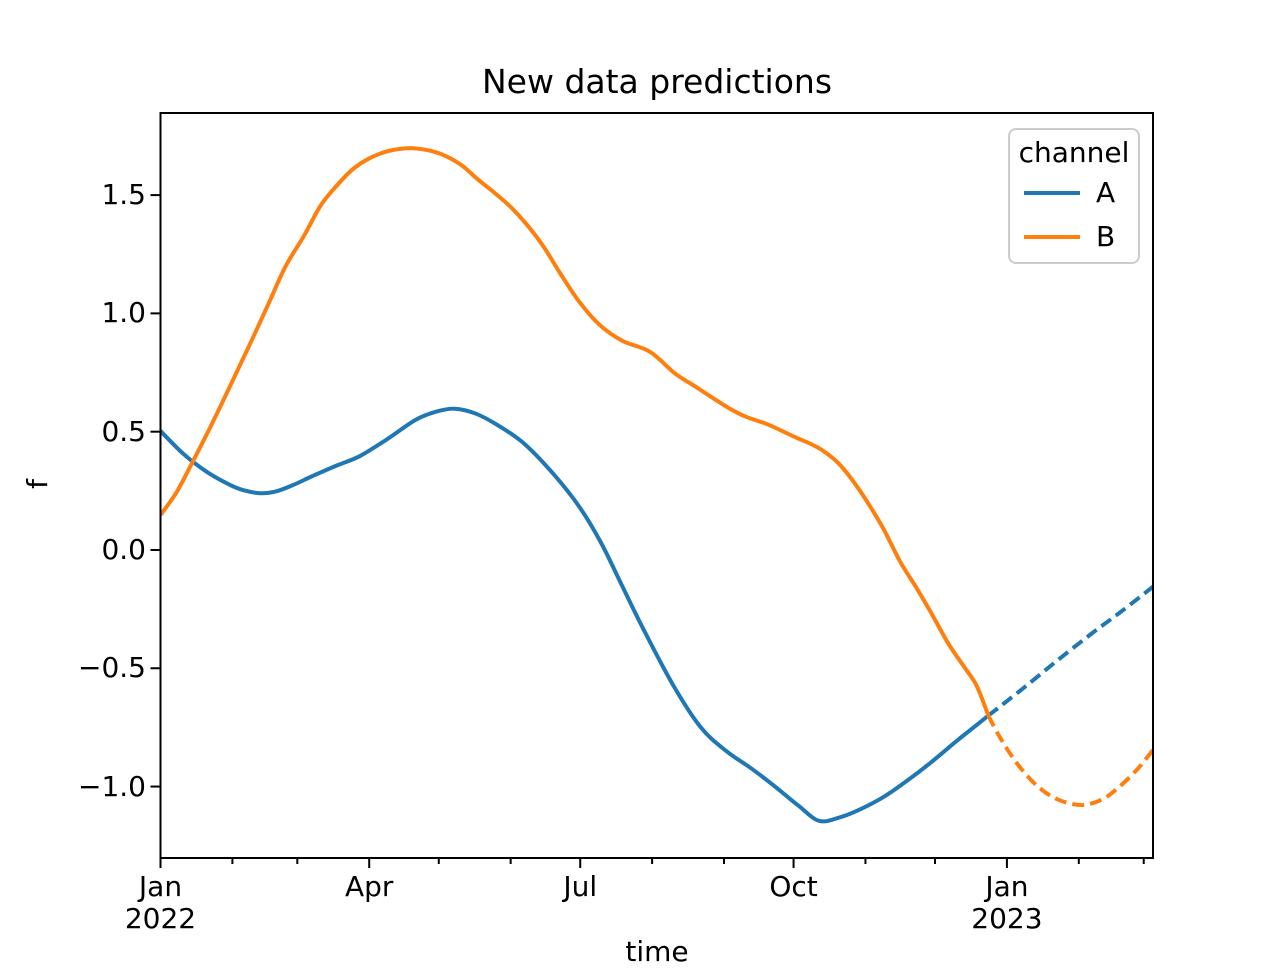  Describe the element at coordinates (1052, 193) in the screenshot. I see `series-a-line-icon` at that location.